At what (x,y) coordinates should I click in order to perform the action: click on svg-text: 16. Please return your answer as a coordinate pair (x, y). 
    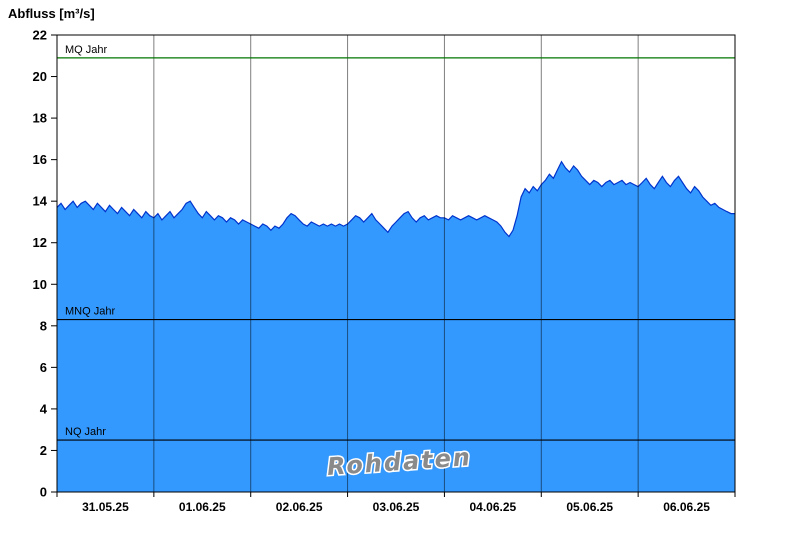
    Looking at the image, I should click on (40, 159).